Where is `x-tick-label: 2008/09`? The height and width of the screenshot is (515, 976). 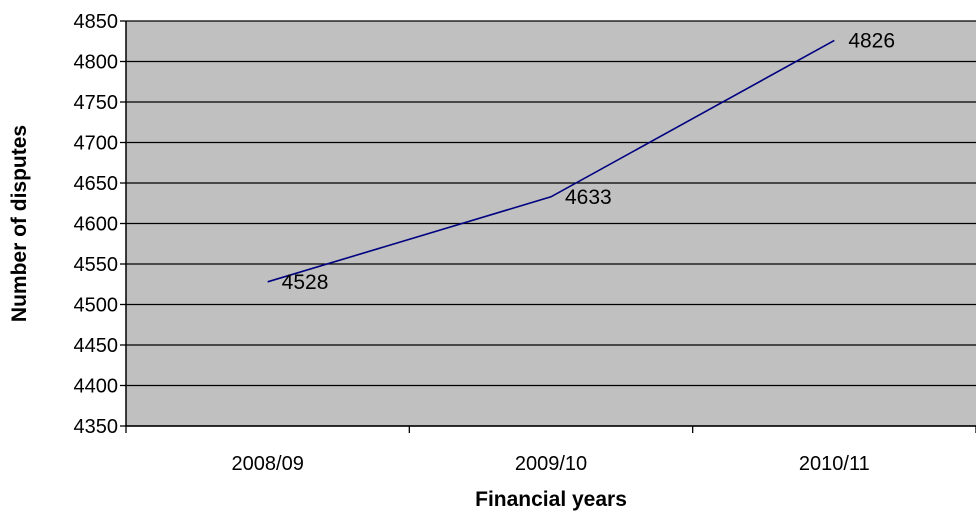 x-tick-label: 2008/09 is located at coordinates (268, 464).